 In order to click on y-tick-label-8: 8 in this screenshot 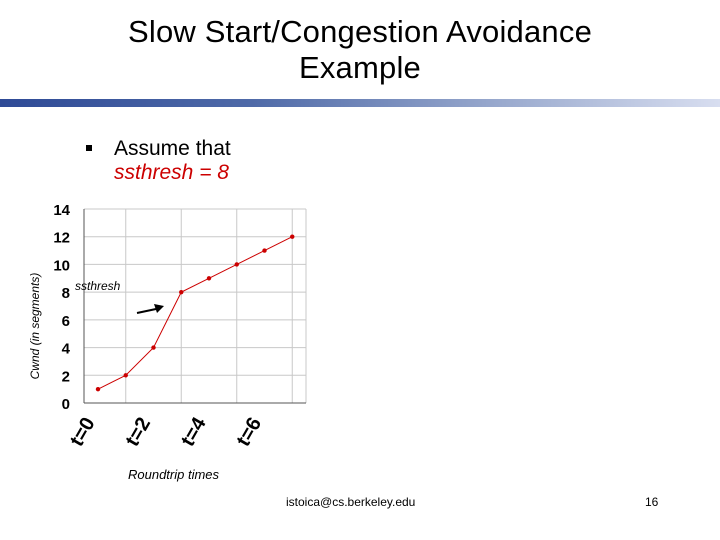, I will do `click(66, 293)`.